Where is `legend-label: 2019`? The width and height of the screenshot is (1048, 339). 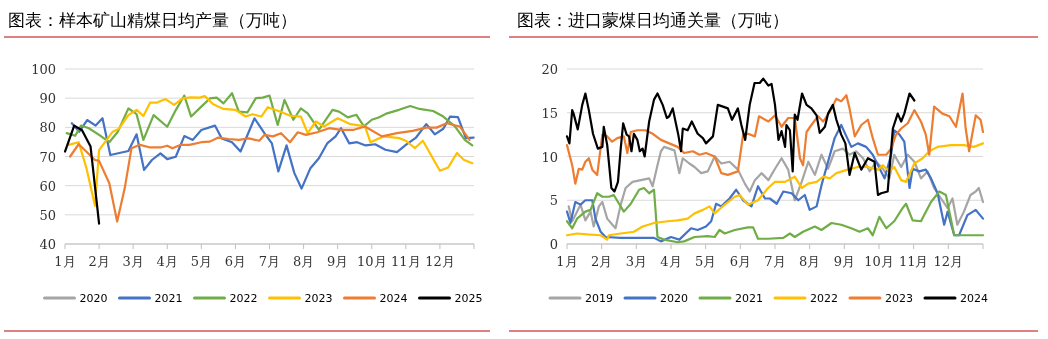 legend-label: 2019 is located at coordinates (599, 298).